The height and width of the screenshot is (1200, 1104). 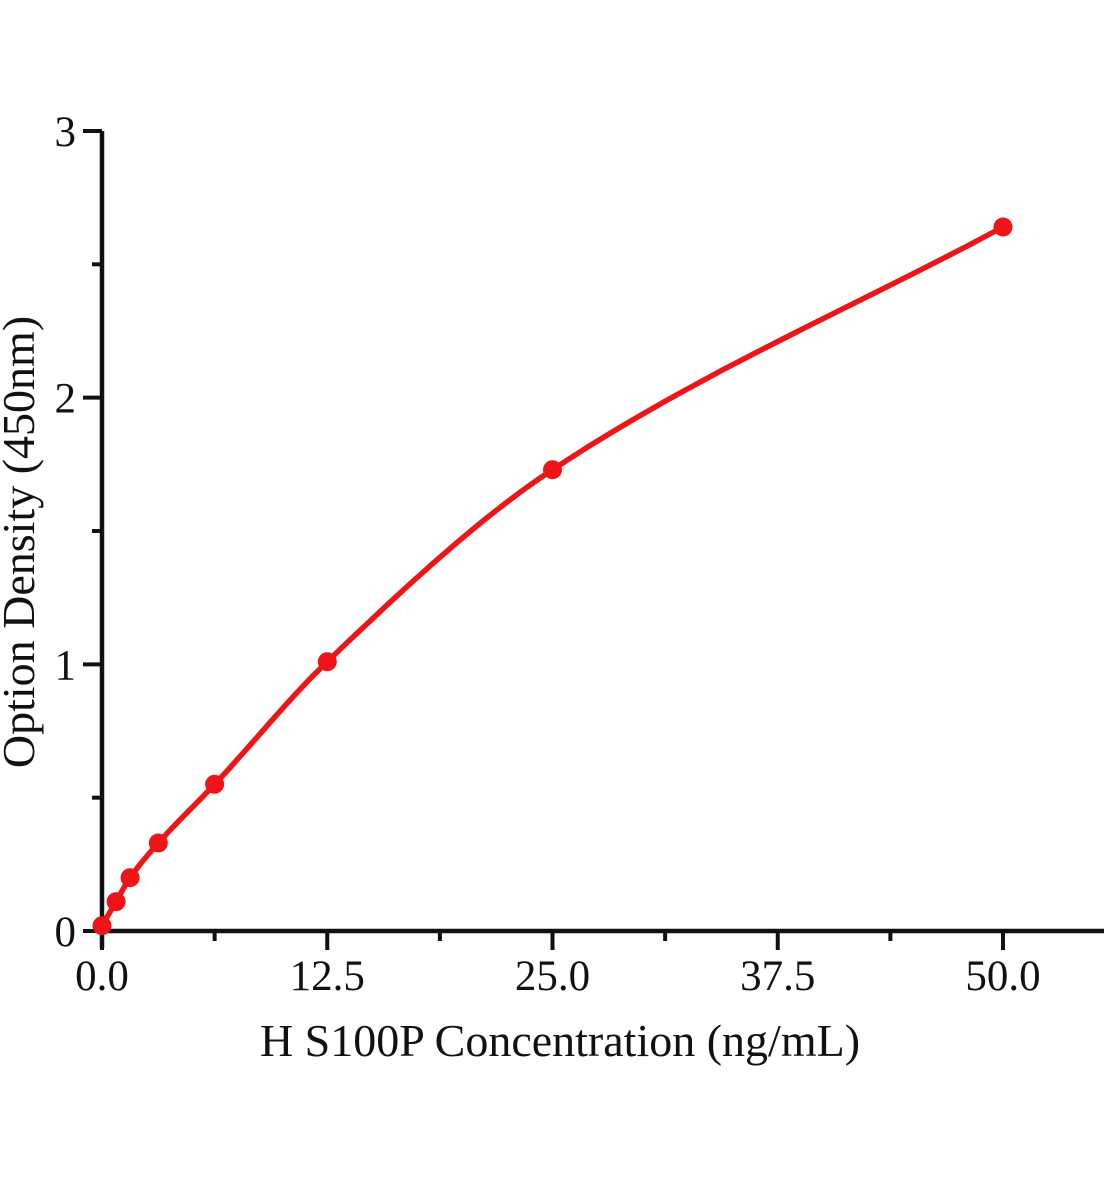 I want to click on y-axis-title: Option Density (450nm), so click(x=22, y=542).